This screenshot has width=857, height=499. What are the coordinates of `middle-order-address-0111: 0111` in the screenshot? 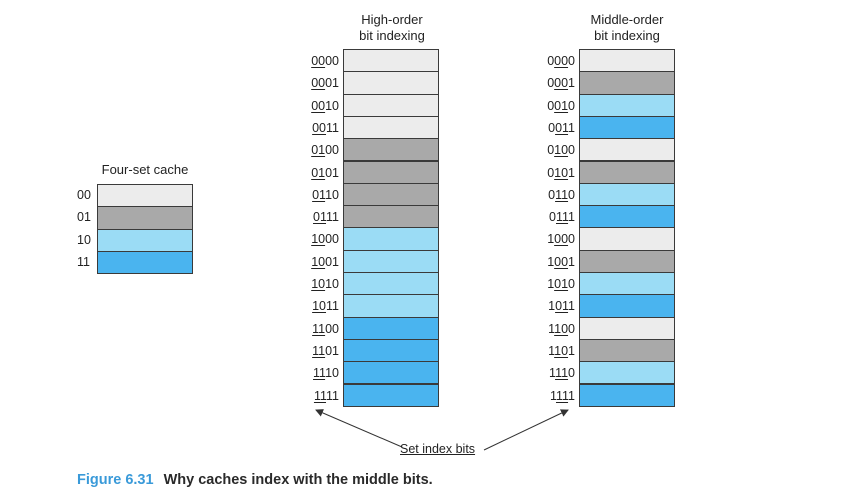 It's located at (552, 217).